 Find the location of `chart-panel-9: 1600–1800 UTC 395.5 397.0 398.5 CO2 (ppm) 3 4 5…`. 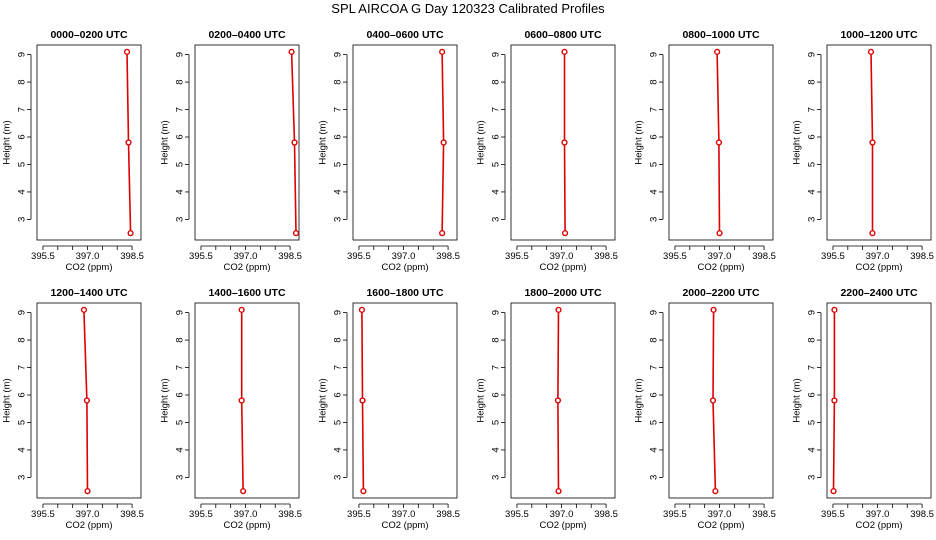

chart-panel-9: 1600–1800 UTC 395.5 397.0 398.5 CO2 (ppm) 3 4 5… is located at coordinates (389, 409).